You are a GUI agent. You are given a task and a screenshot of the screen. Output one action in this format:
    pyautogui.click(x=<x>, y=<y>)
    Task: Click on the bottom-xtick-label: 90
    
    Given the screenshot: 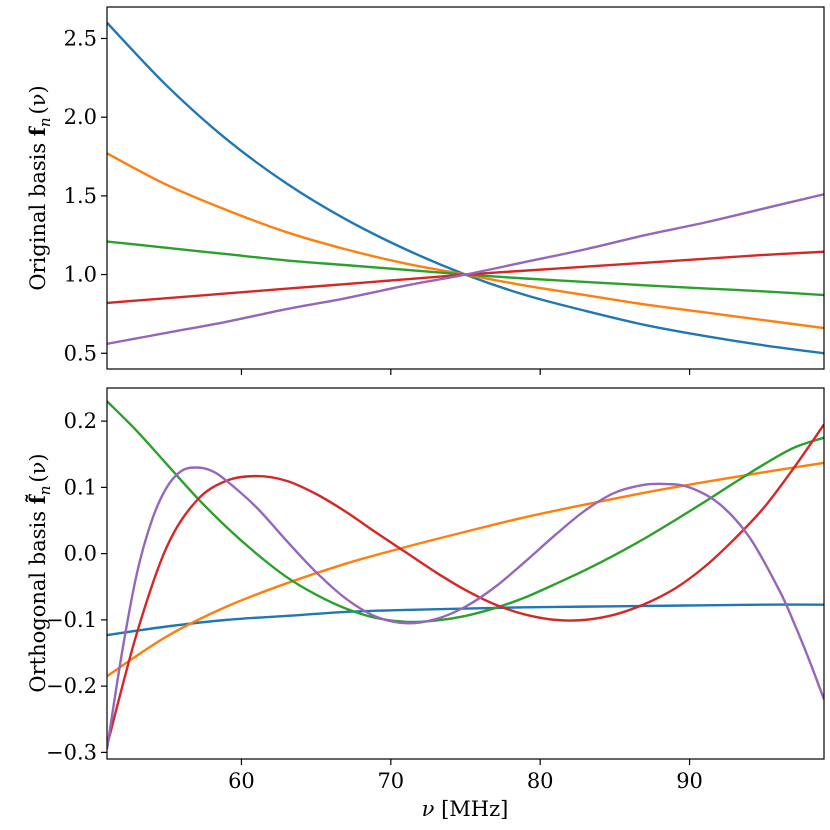 What is the action you would take?
    pyautogui.click(x=689, y=781)
    